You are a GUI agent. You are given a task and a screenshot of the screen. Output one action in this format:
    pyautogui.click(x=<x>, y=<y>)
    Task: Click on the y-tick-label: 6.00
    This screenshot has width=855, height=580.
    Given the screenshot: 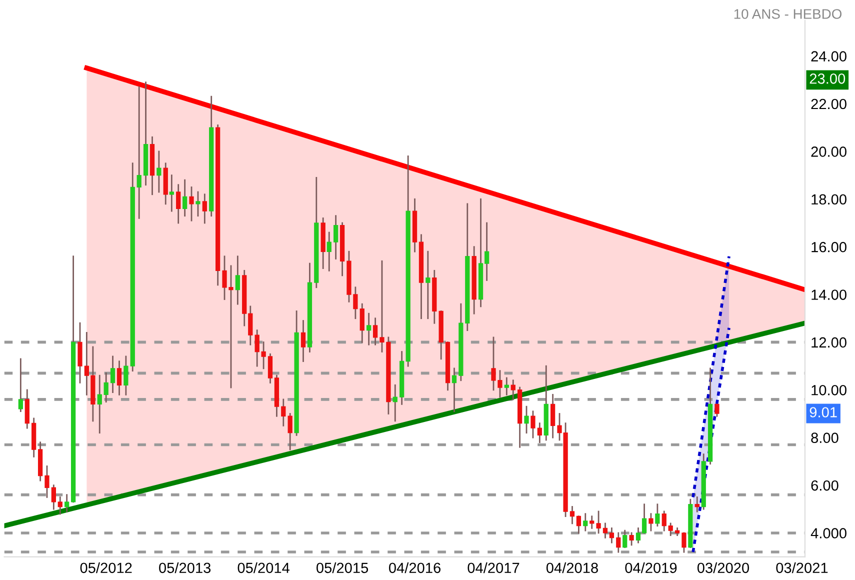 What is the action you would take?
    pyautogui.click(x=824, y=485)
    